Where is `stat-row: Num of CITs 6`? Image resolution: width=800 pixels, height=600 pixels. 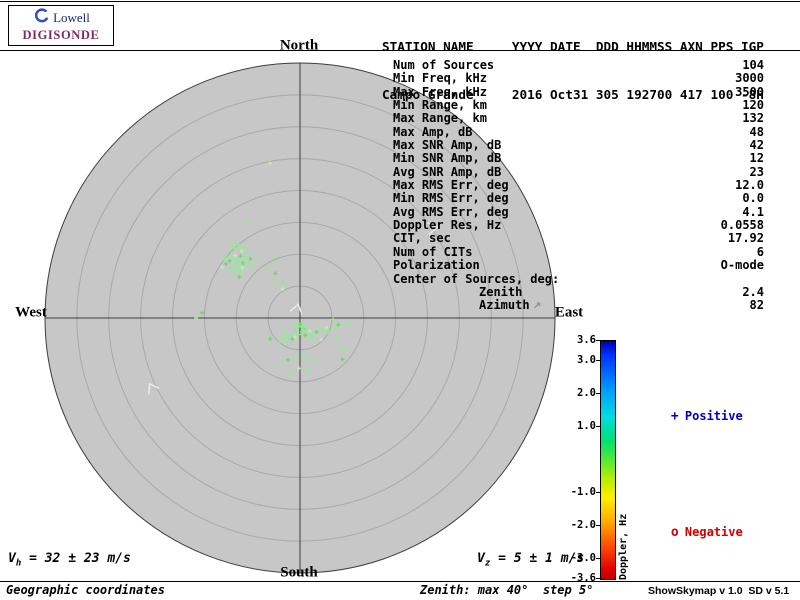 stat-row: Num of CITs 6 is located at coordinates (578, 251).